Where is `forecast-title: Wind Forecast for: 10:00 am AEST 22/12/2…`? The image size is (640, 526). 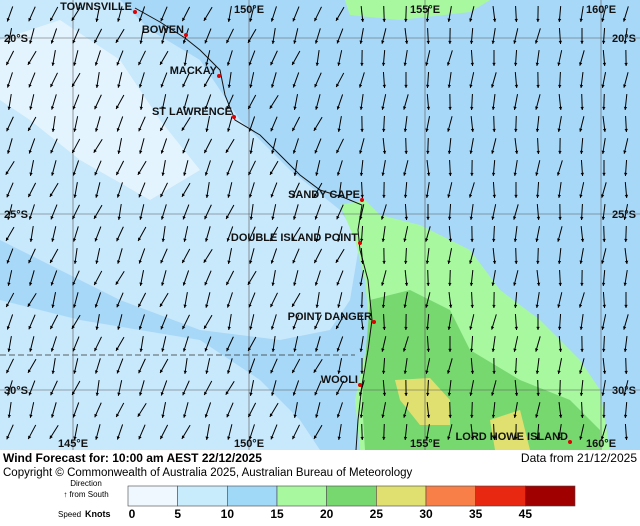
forecast-title: Wind Forecast for: 10:00 am AEST 22/12/2… is located at coordinates (132, 458).